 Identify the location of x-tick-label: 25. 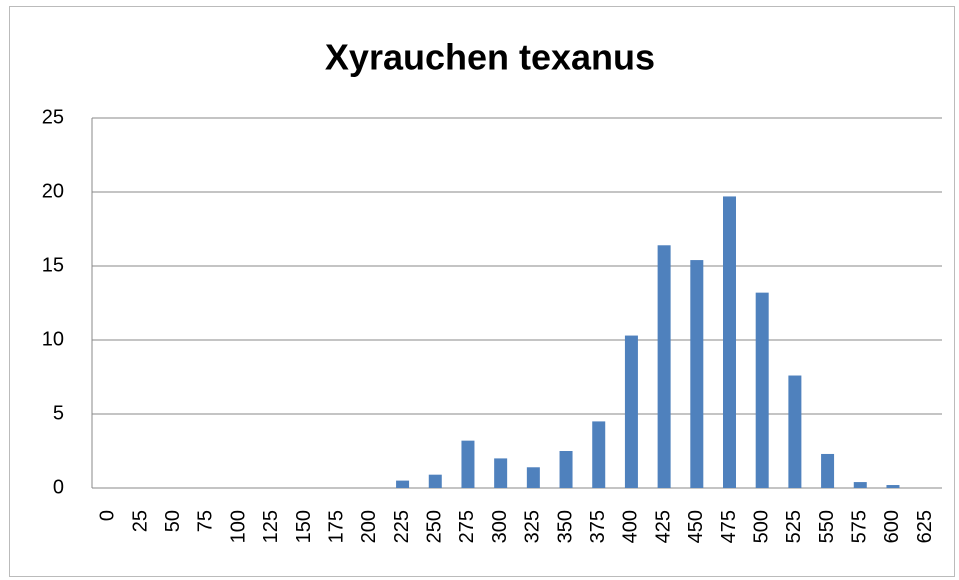
(140, 521).